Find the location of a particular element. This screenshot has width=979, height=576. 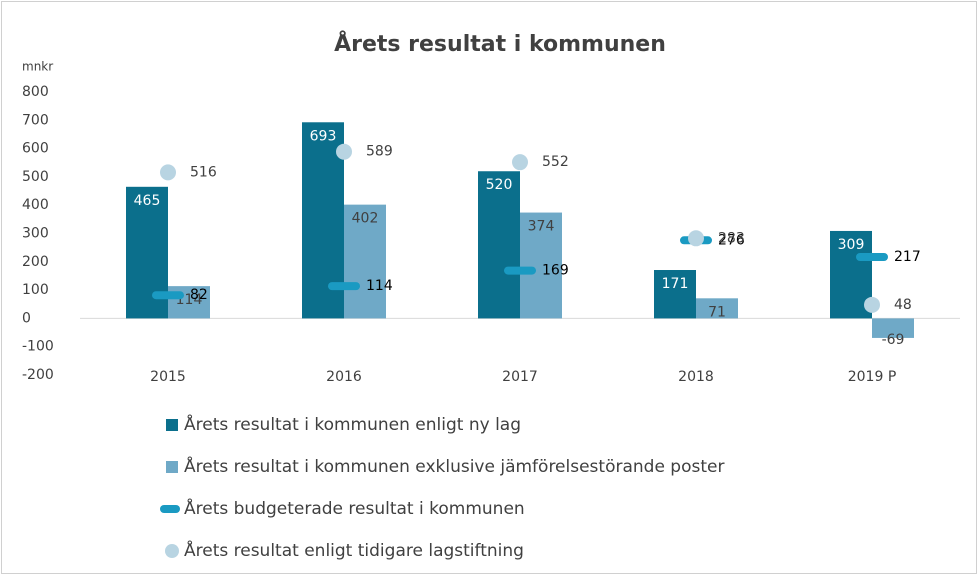

y-tick-label: 600 is located at coordinates (35, 149).